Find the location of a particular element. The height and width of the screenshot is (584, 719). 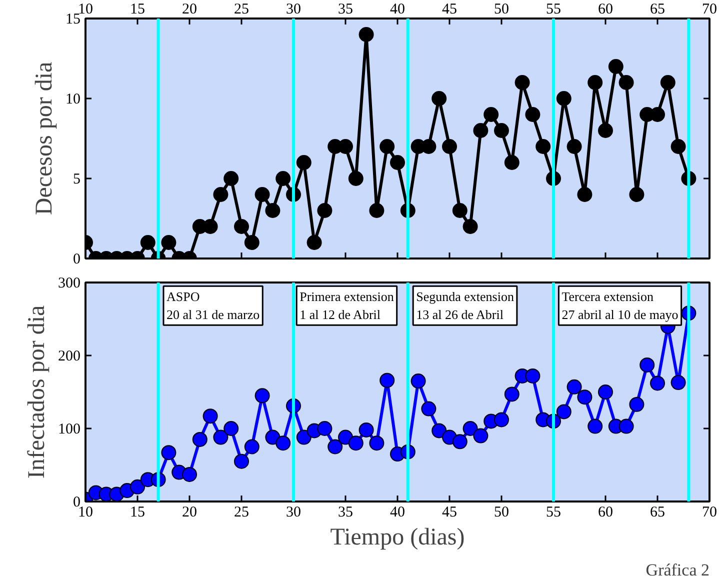

x2-tick-label: 40 is located at coordinates (397, 10).